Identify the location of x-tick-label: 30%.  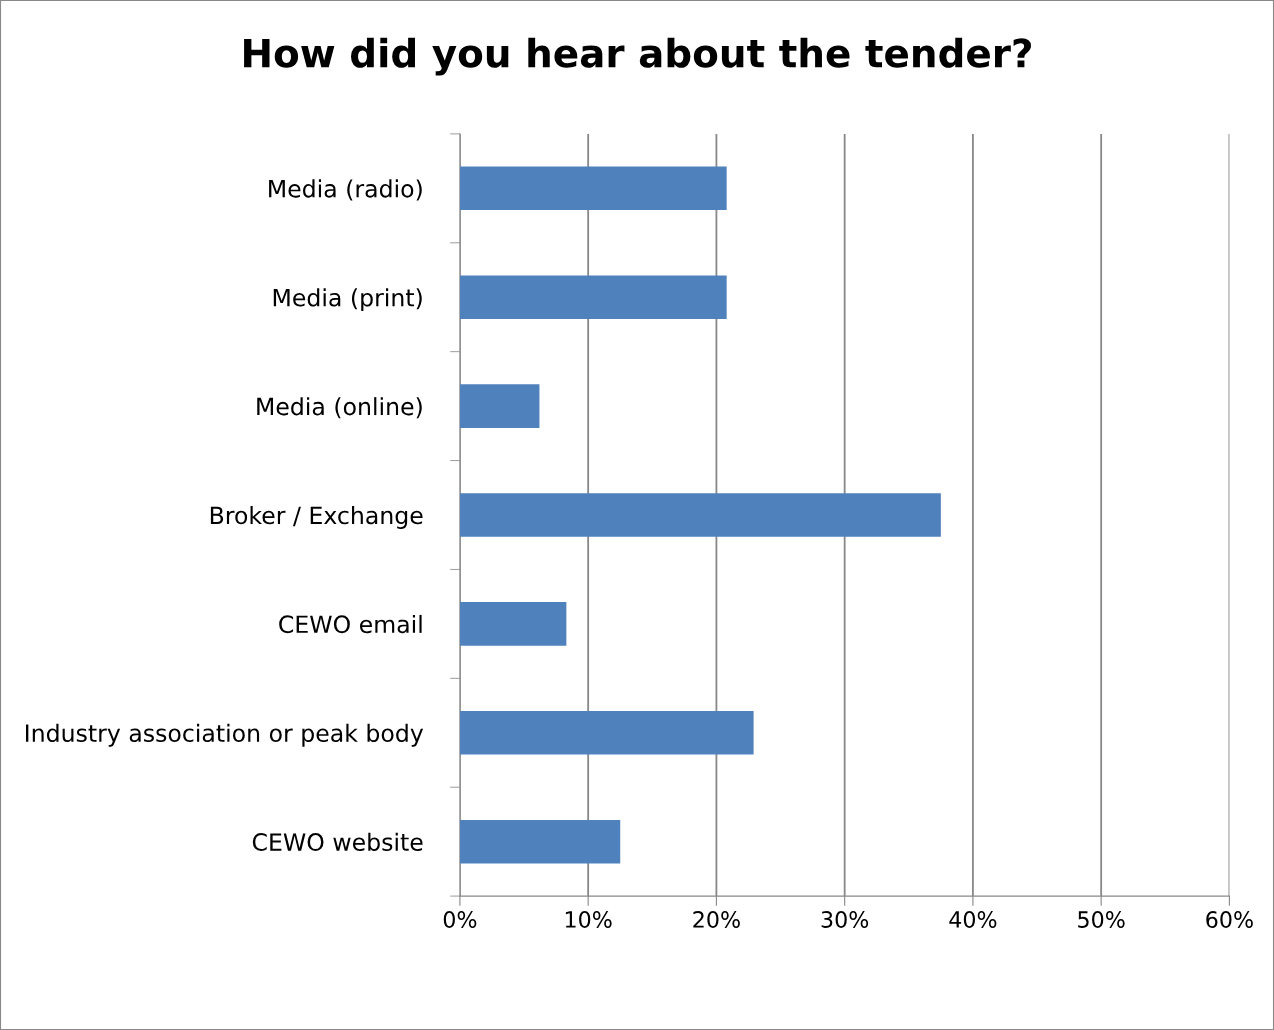
(845, 919).